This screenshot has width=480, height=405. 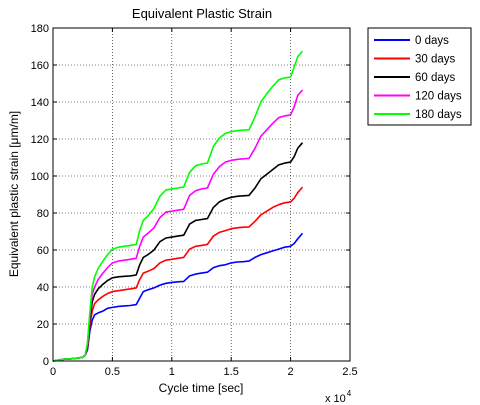 I want to click on legend-label-180-days: 180 days, so click(x=438, y=115).